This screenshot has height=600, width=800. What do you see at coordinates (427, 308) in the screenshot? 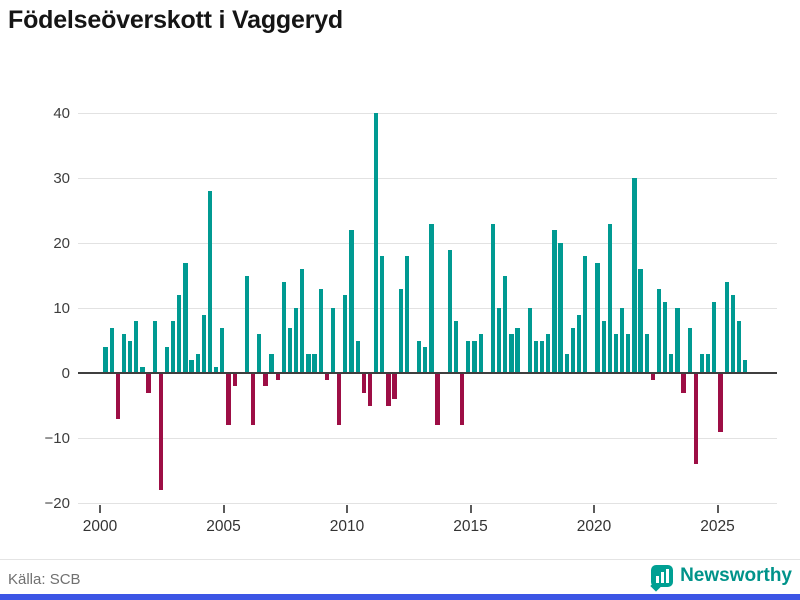
I see `gridline-y10` at bounding box center [427, 308].